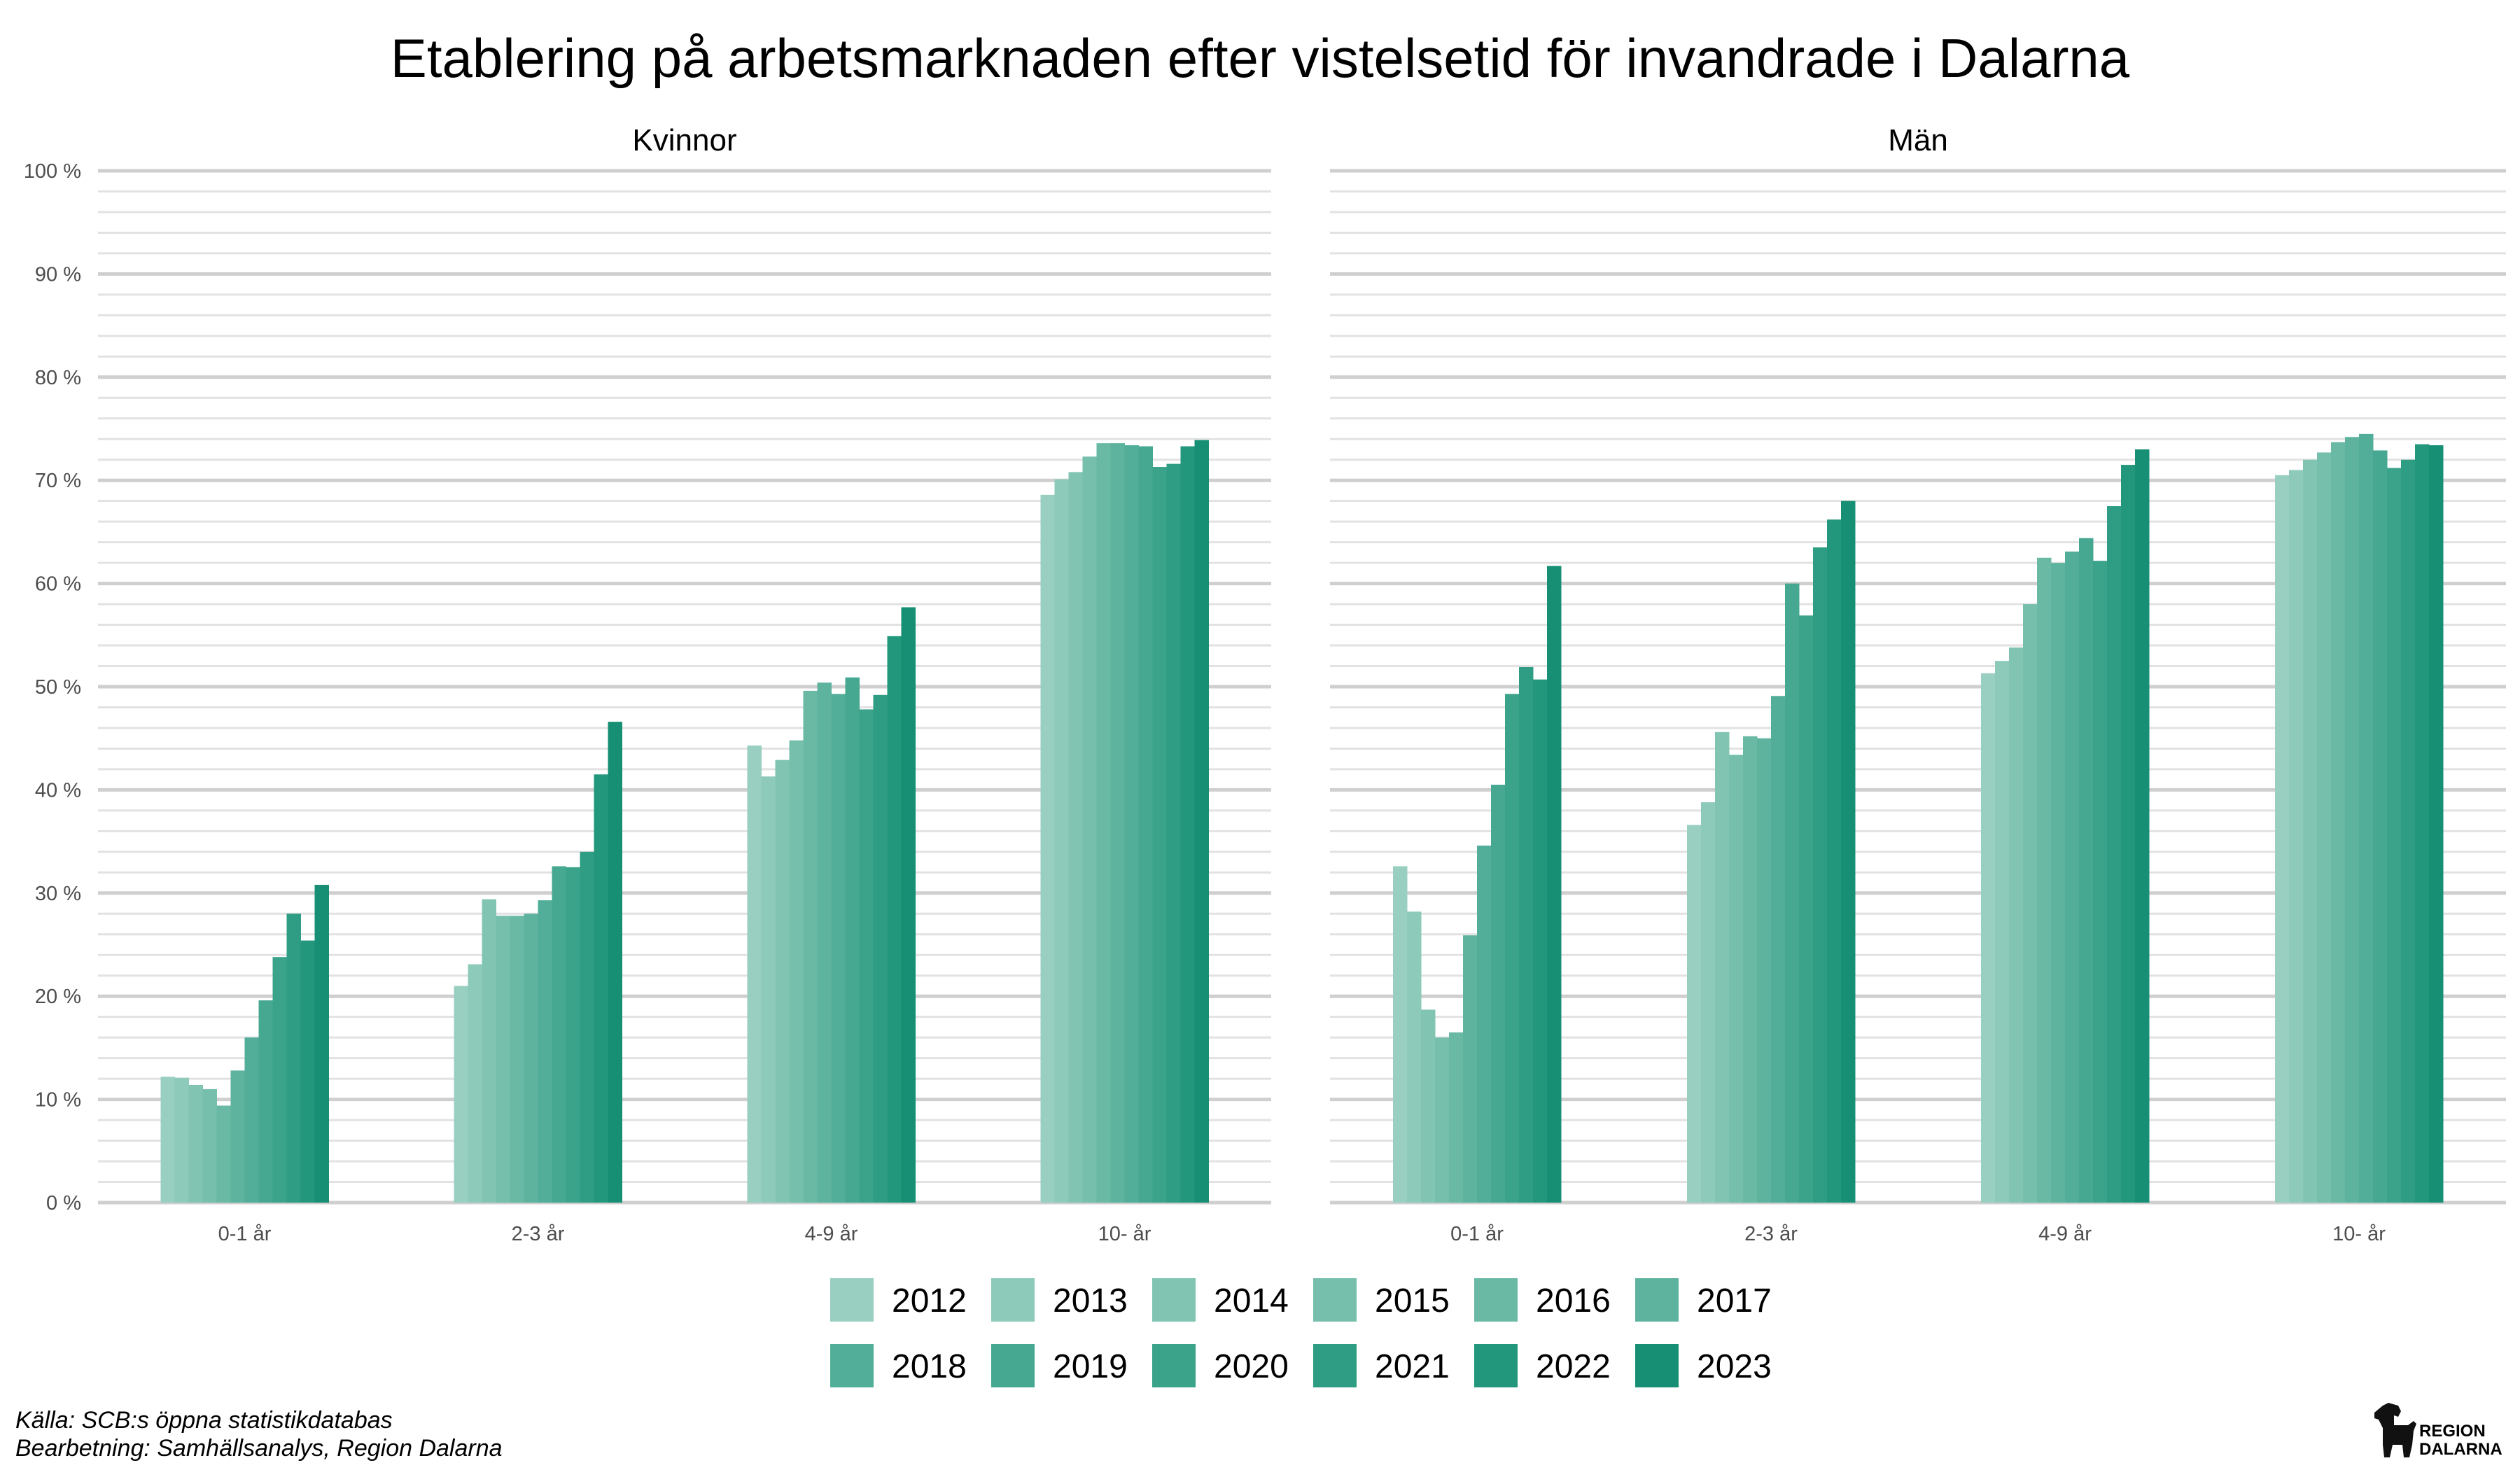 The image size is (2520, 1470). I want to click on legend-label: 2019, so click(1090, 1366).